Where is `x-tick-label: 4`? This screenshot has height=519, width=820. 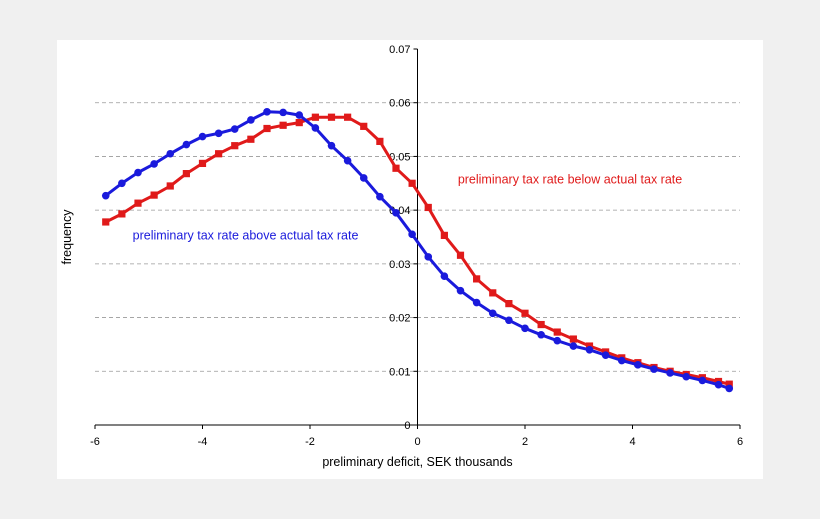
x-tick-label: 4 is located at coordinates (632, 442).